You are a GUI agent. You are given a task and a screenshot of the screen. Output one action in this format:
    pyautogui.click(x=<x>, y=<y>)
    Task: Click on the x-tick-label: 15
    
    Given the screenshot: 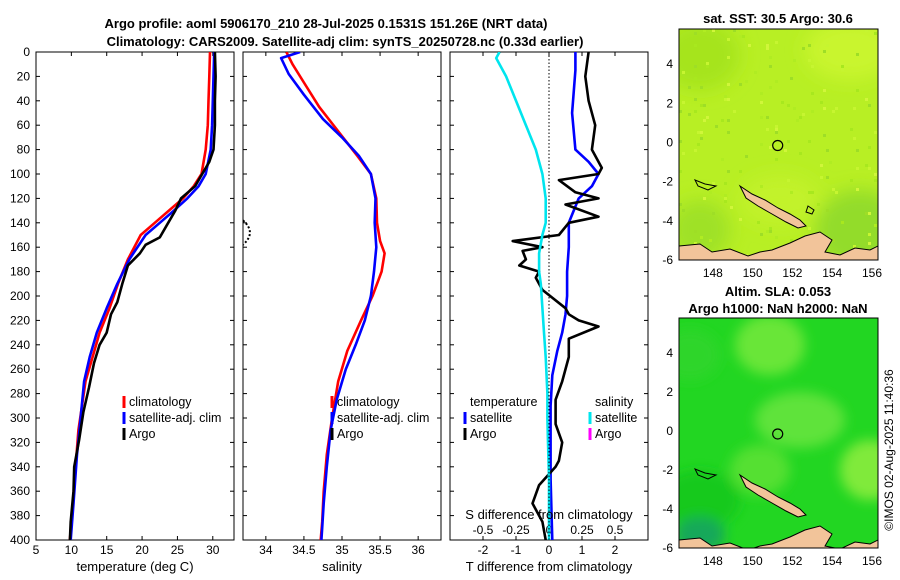 What is the action you would take?
    pyautogui.click(x=107, y=550)
    